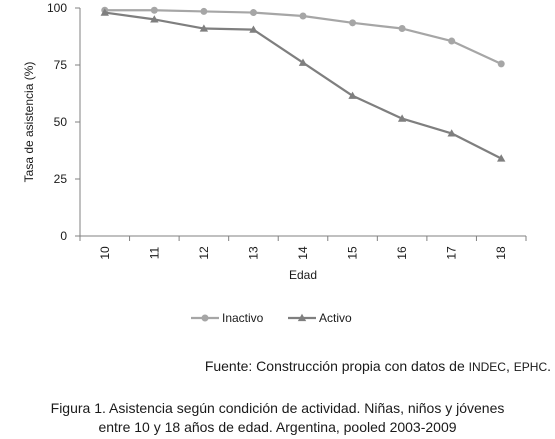  I want to click on x-tick-label: 15, so click(353, 253).